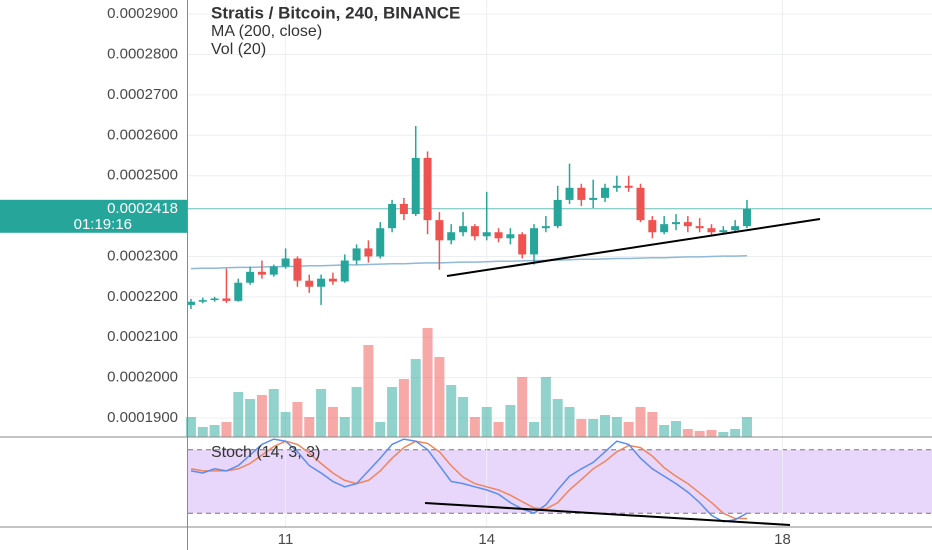  I want to click on price-label: 0.0002418, so click(142, 208).